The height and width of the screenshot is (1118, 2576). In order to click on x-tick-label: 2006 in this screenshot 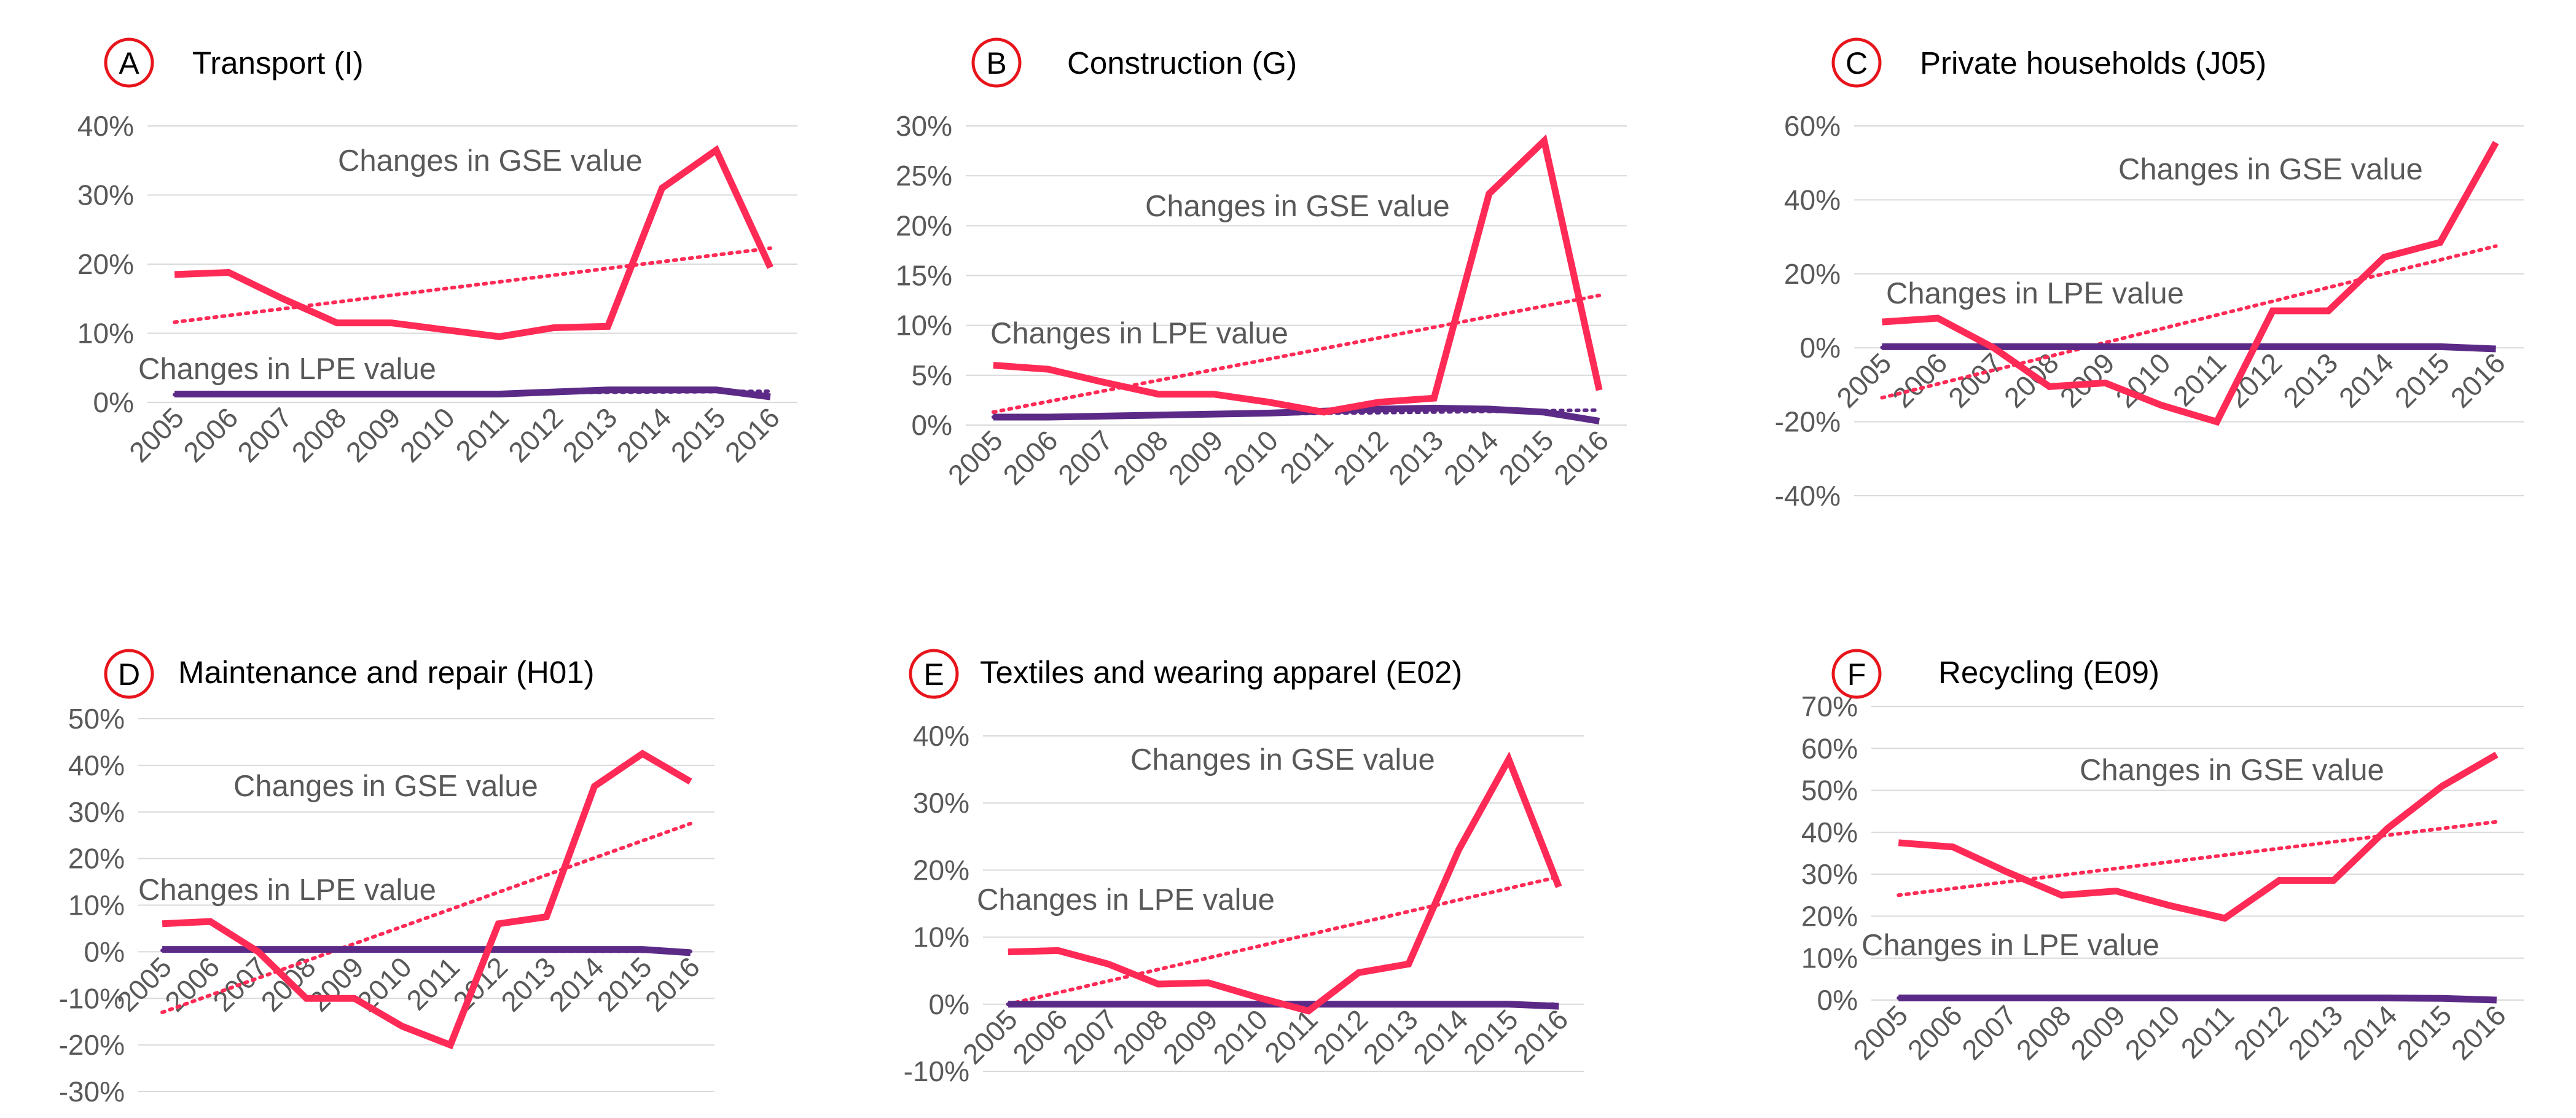, I will do `click(1029, 458)`.